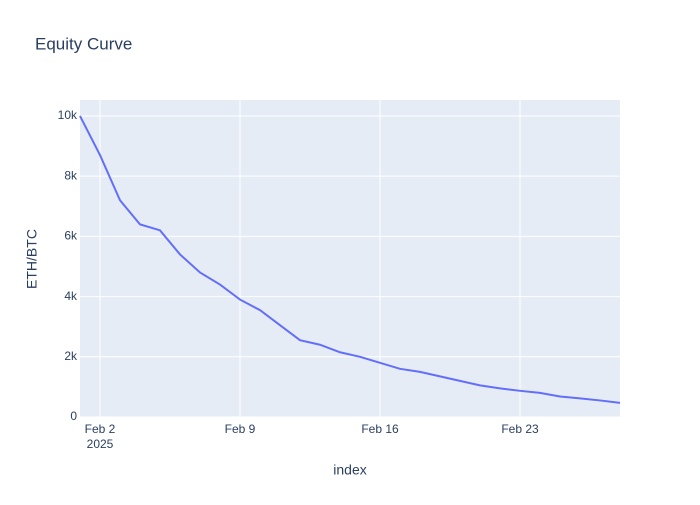 Image resolution: width=700 pixels, height=505 pixels. What do you see at coordinates (71, 356) in the screenshot?
I see `y-tick-label: 2k` at bounding box center [71, 356].